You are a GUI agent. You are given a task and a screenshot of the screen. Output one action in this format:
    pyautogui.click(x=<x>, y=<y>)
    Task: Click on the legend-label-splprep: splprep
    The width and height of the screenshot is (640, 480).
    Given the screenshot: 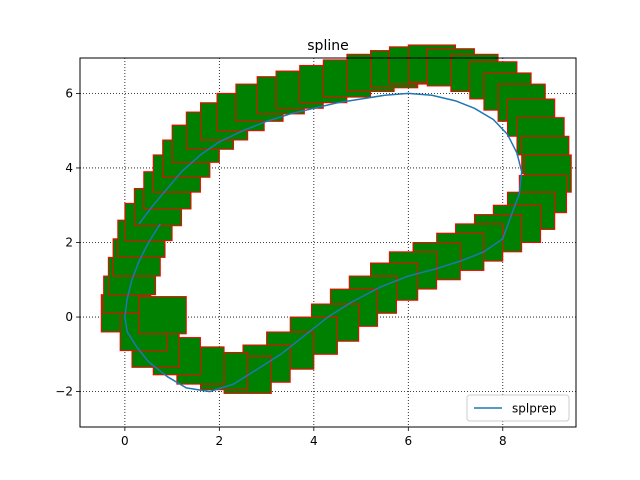 What is the action you would take?
    pyautogui.click(x=534, y=409)
    